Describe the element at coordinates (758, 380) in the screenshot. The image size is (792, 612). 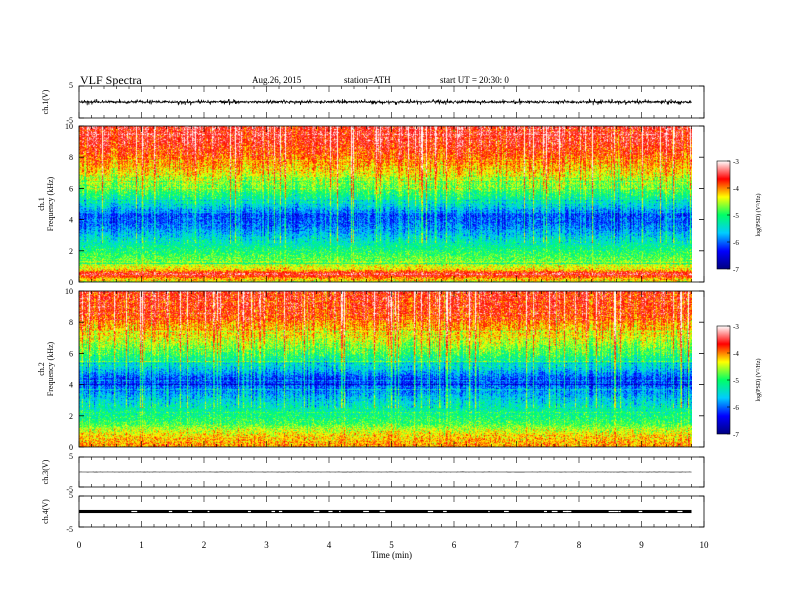
I see `colorbar-label-2: log(PSD) (V²/Hz)` at that location.